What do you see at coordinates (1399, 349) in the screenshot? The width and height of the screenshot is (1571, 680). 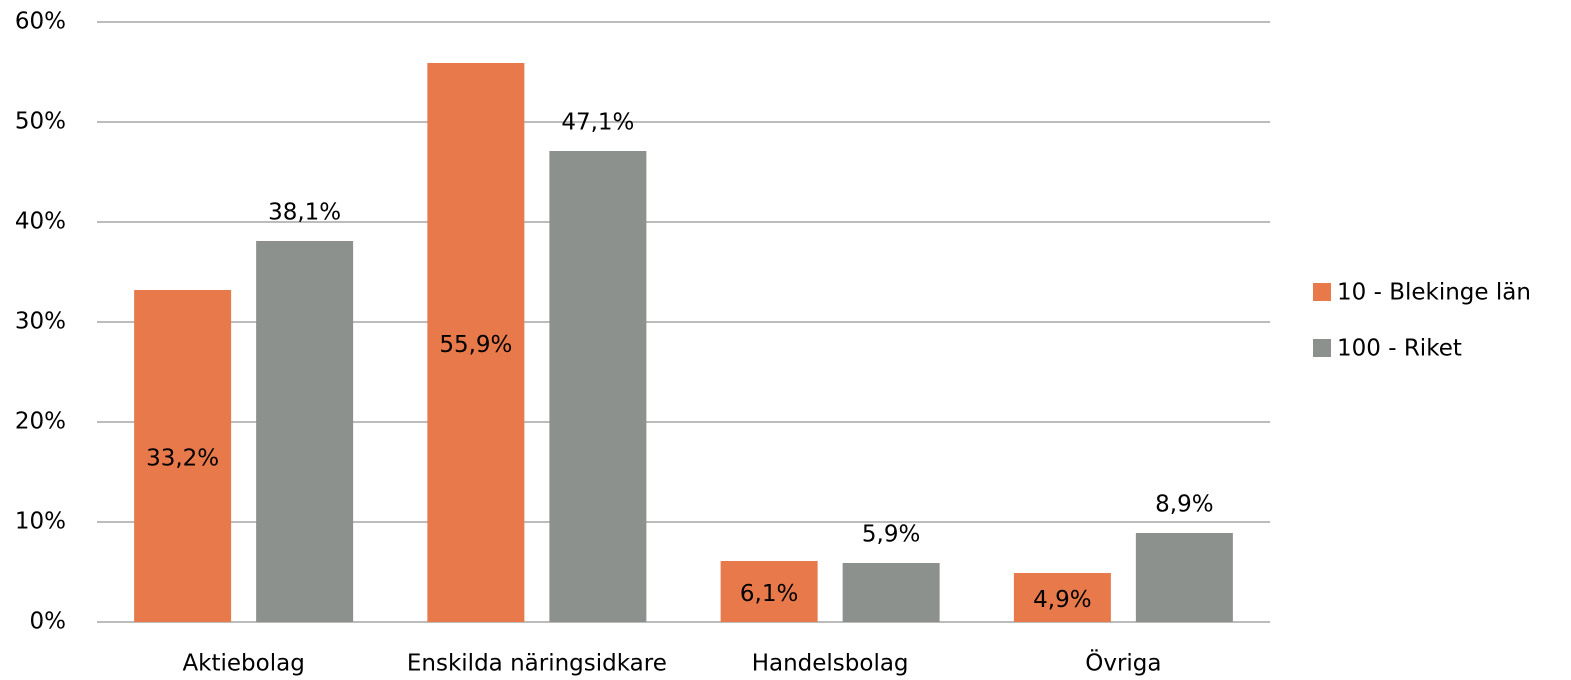 I see `legend-label: 100 - Riket` at bounding box center [1399, 349].